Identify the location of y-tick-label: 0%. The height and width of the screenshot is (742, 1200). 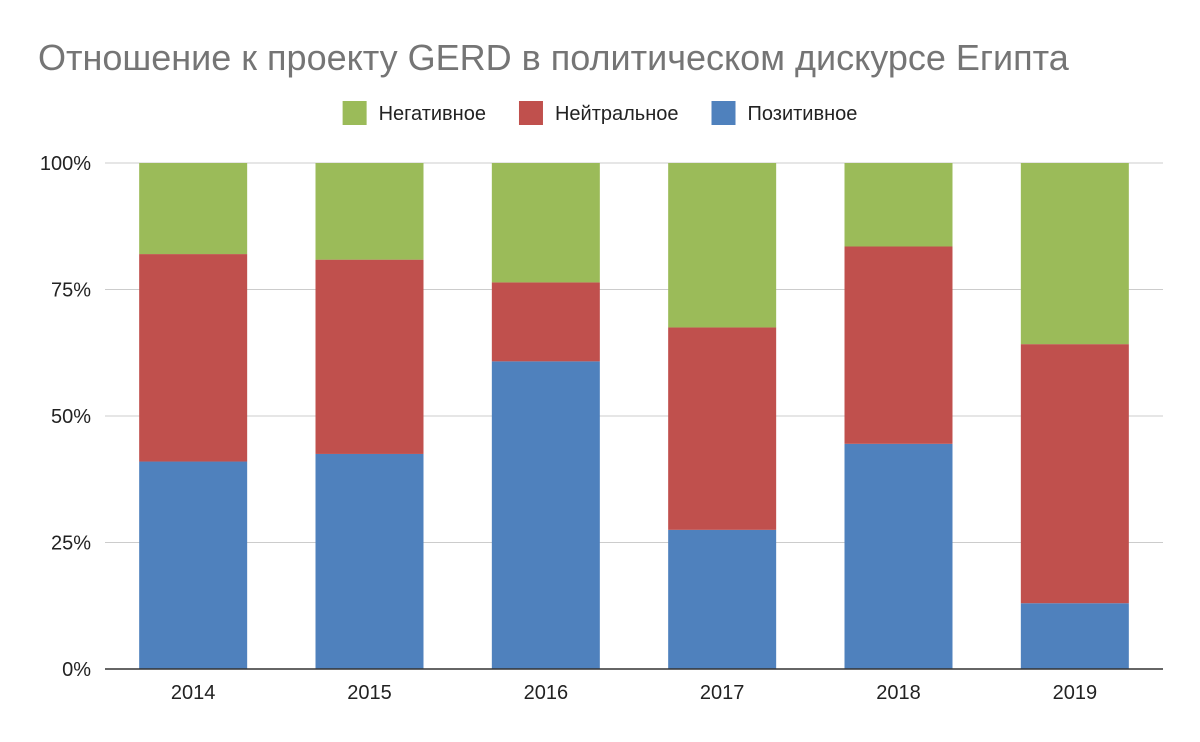
(76, 670).